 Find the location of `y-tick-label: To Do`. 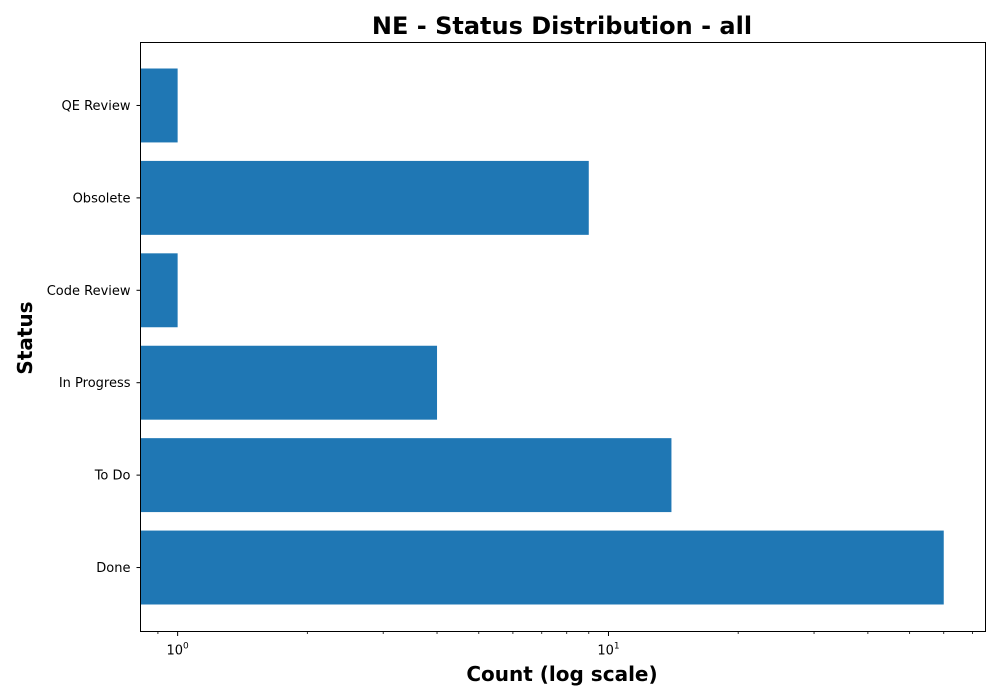

y-tick-label: To Do is located at coordinates (112, 476).